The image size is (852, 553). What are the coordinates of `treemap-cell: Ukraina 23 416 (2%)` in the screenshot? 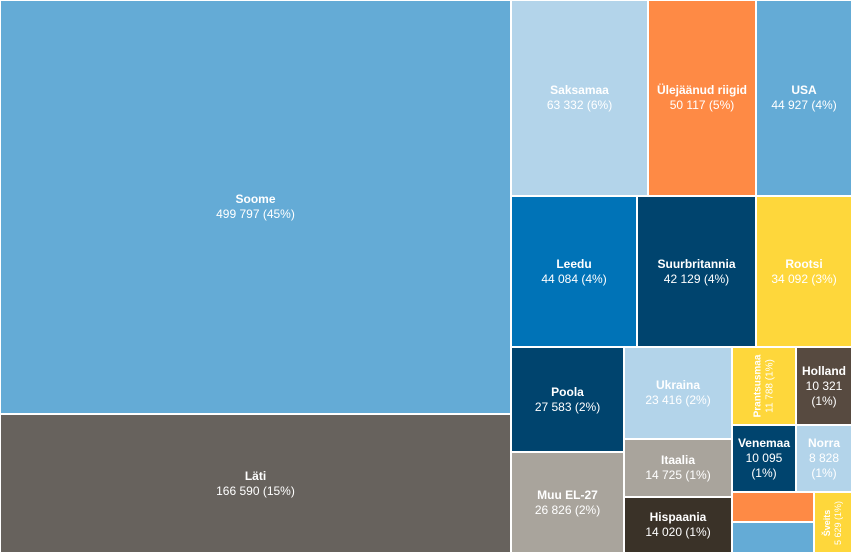 It's located at (678, 393).